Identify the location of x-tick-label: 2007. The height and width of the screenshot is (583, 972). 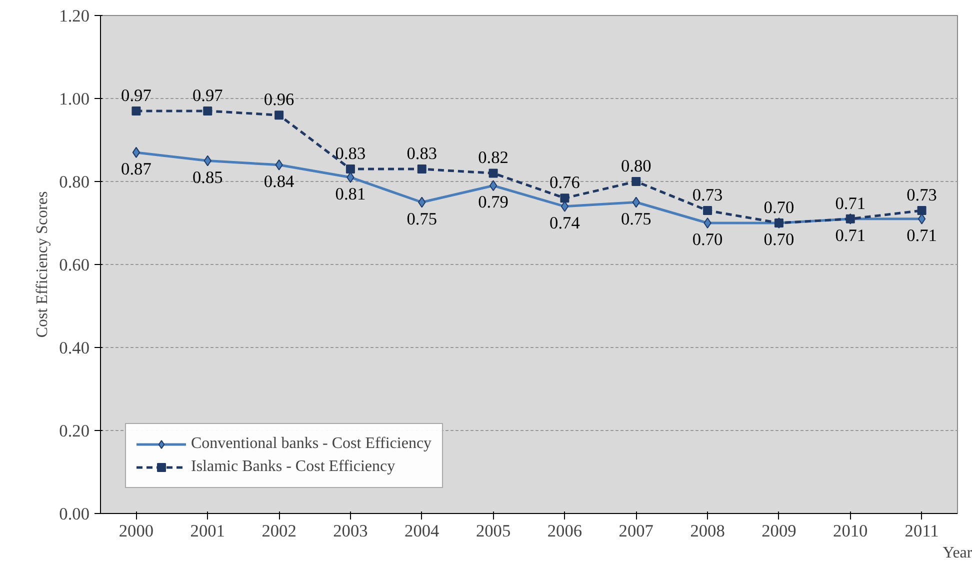
(636, 531).